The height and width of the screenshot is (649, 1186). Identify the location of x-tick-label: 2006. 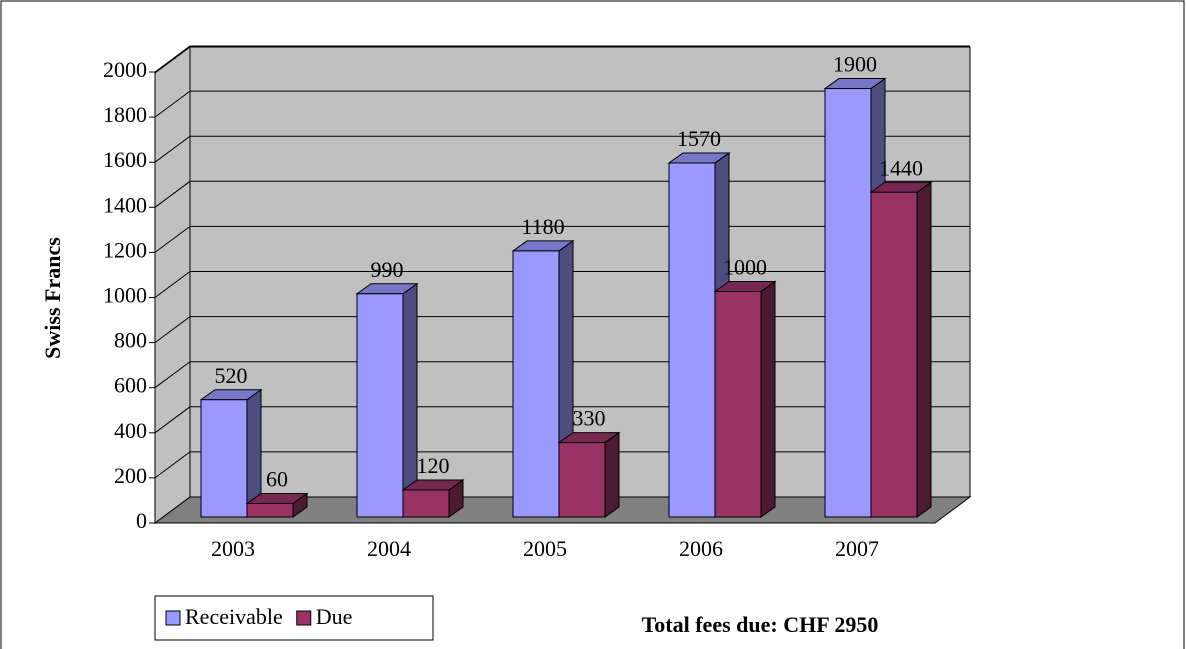
(701, 548).